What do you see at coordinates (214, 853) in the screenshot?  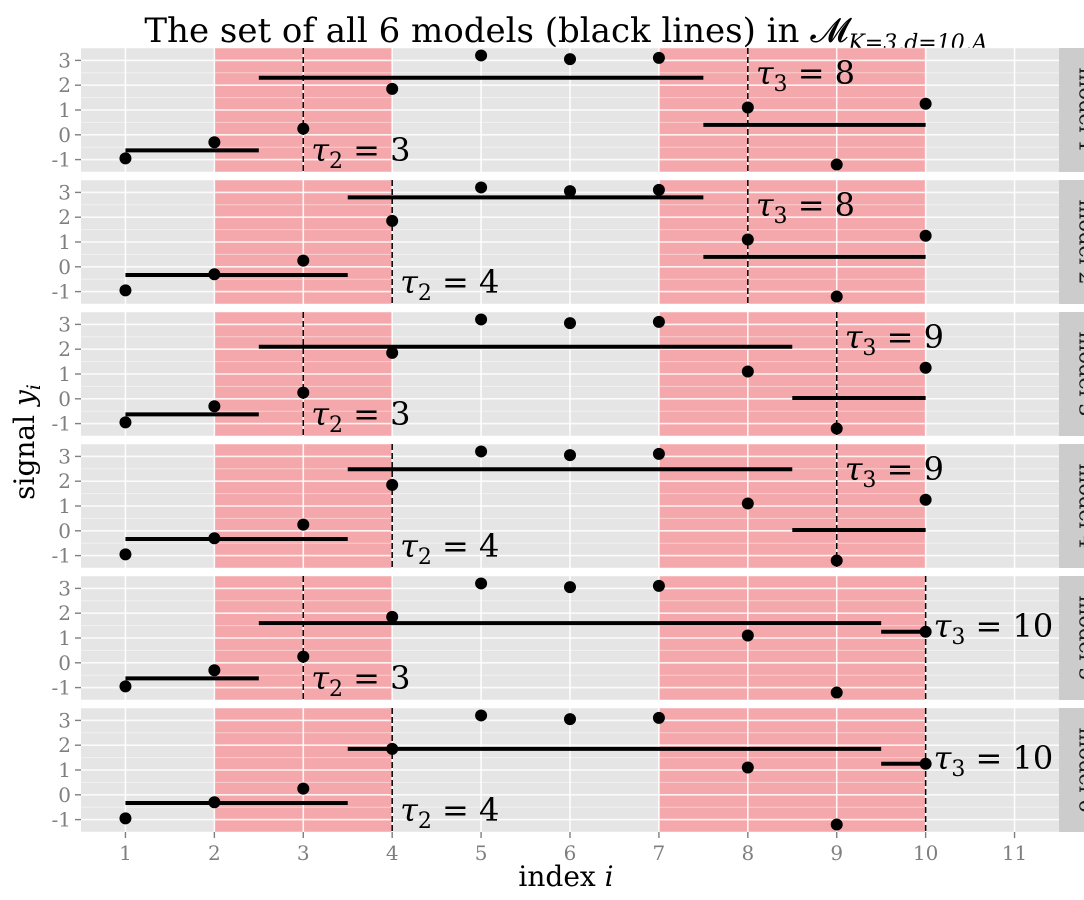 I see `x-tick-label: 2` at bounding box center [214, 853].